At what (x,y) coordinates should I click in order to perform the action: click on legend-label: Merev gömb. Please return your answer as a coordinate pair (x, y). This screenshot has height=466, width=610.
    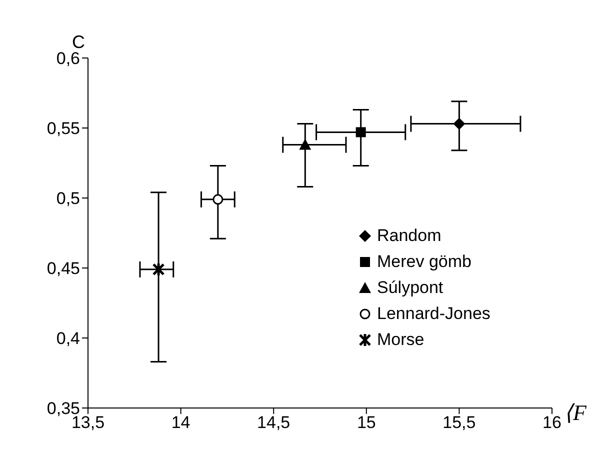
    Looking at the image, I should click on (424, 262).